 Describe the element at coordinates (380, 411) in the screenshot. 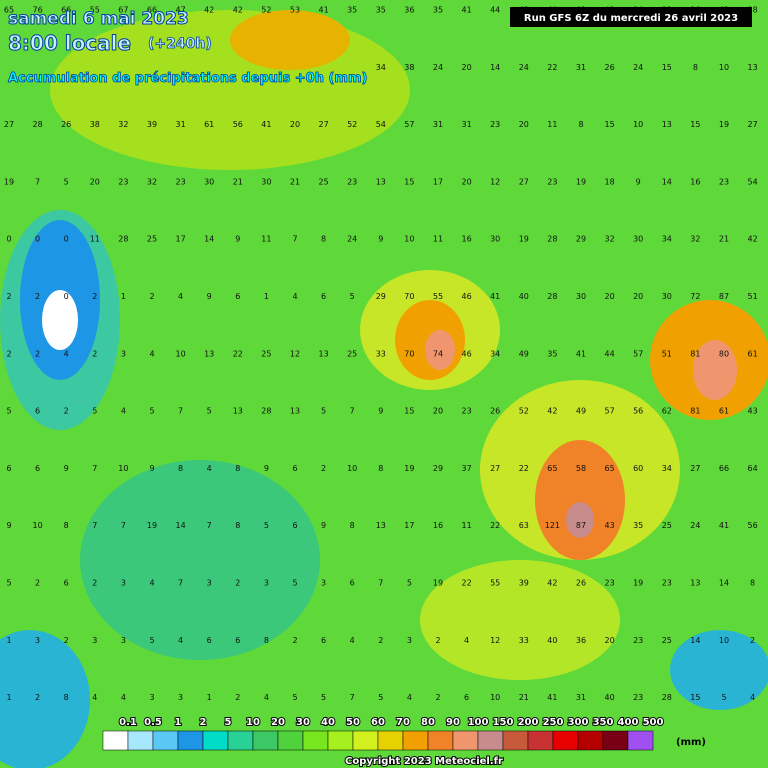

I see `grid-value: 9` at that location.